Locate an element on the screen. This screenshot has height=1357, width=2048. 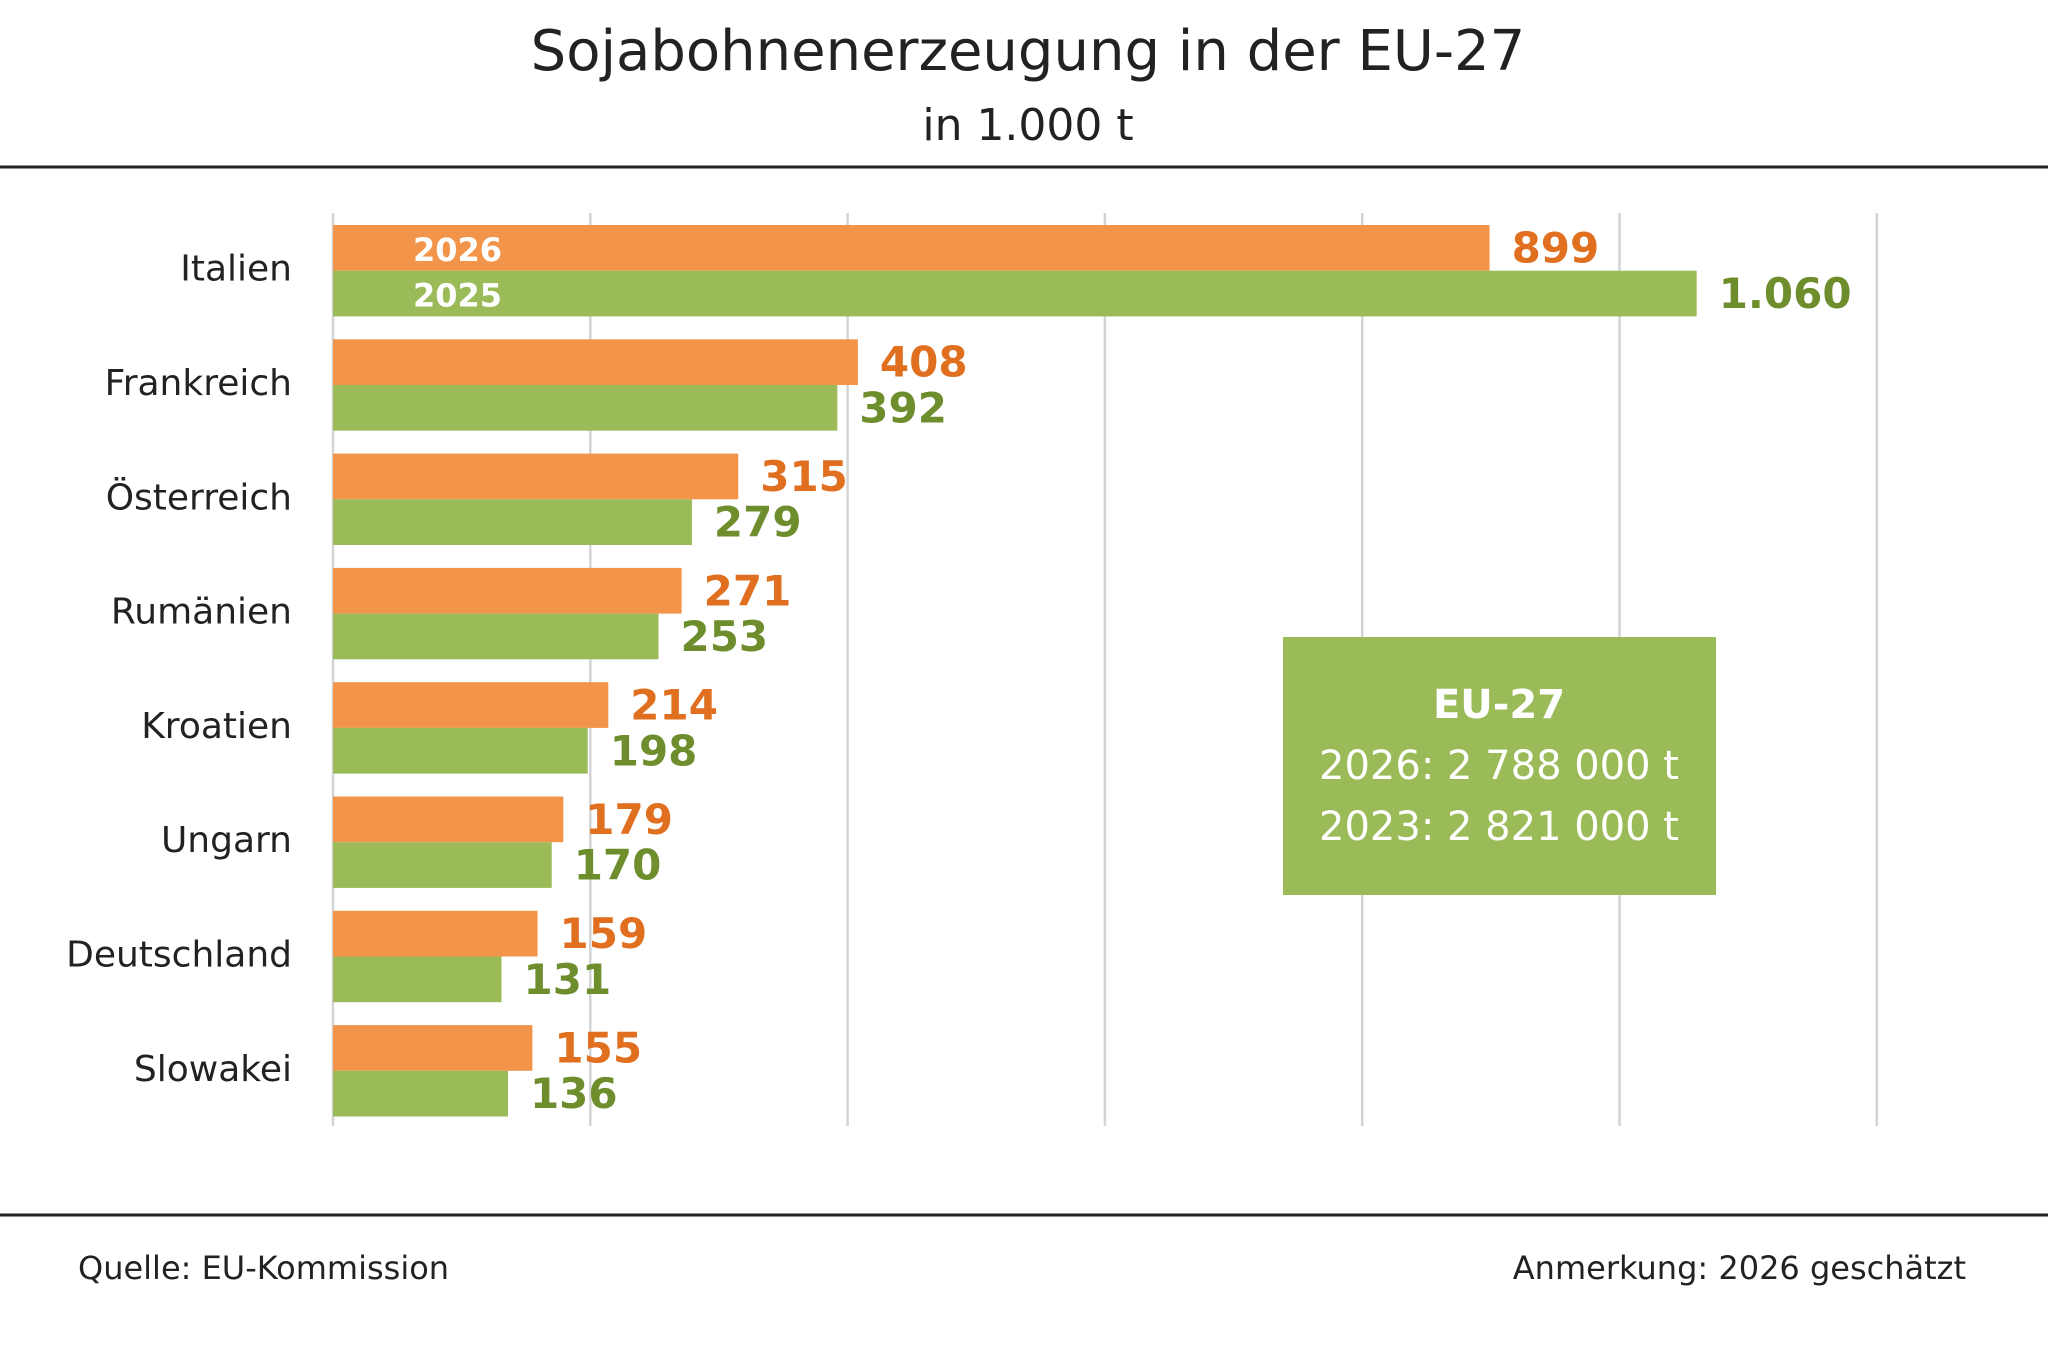
data-label: 1.060 is located at coordinates (1785, 293).